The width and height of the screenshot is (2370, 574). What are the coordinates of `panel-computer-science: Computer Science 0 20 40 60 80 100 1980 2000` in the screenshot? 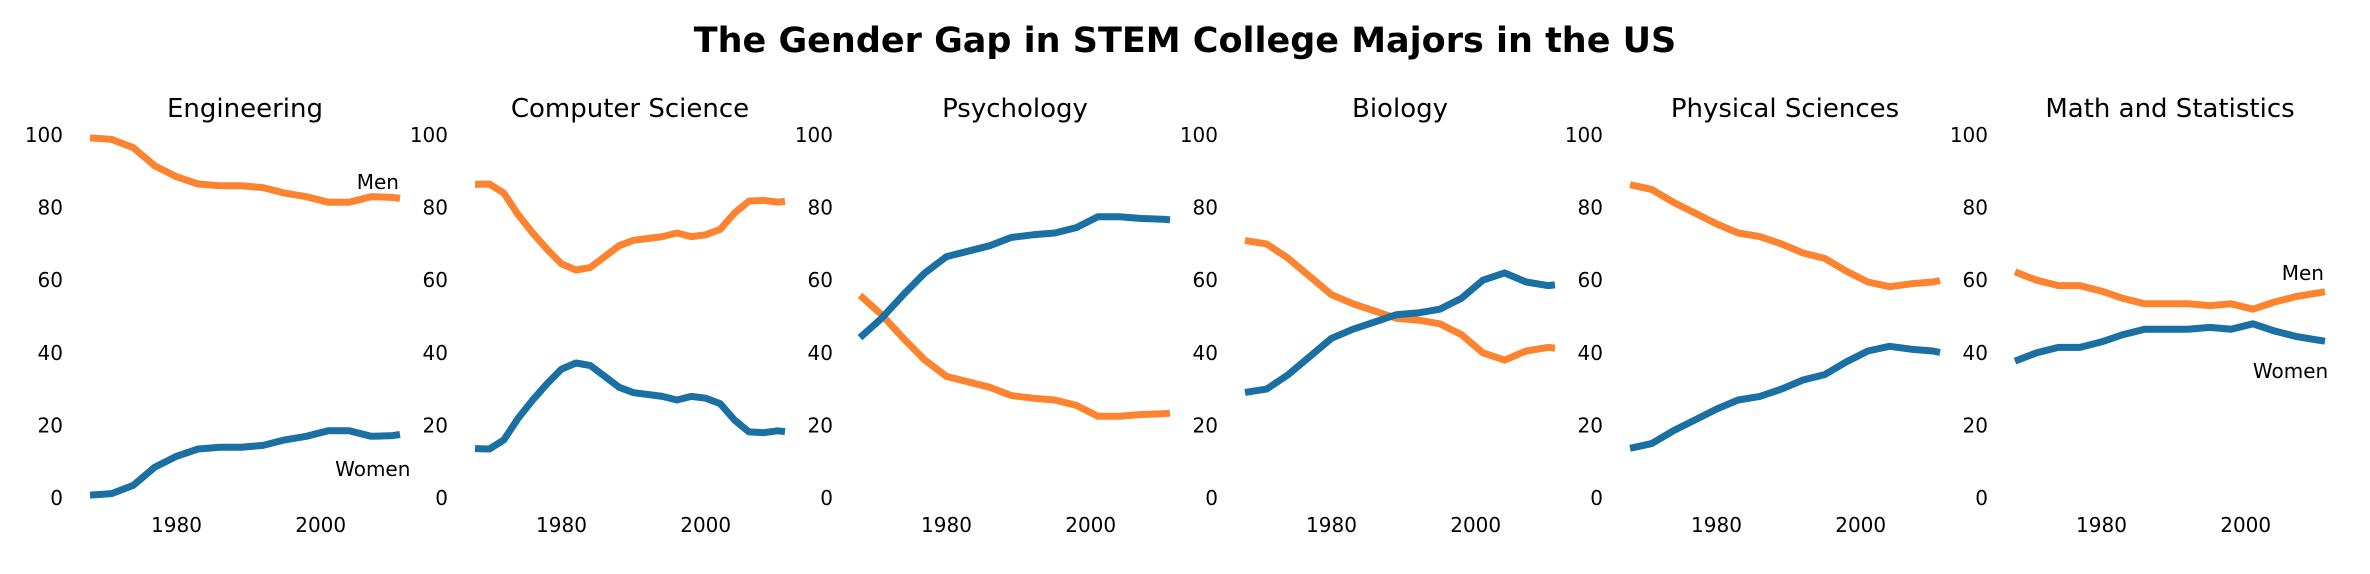 It's located at (598, 315).